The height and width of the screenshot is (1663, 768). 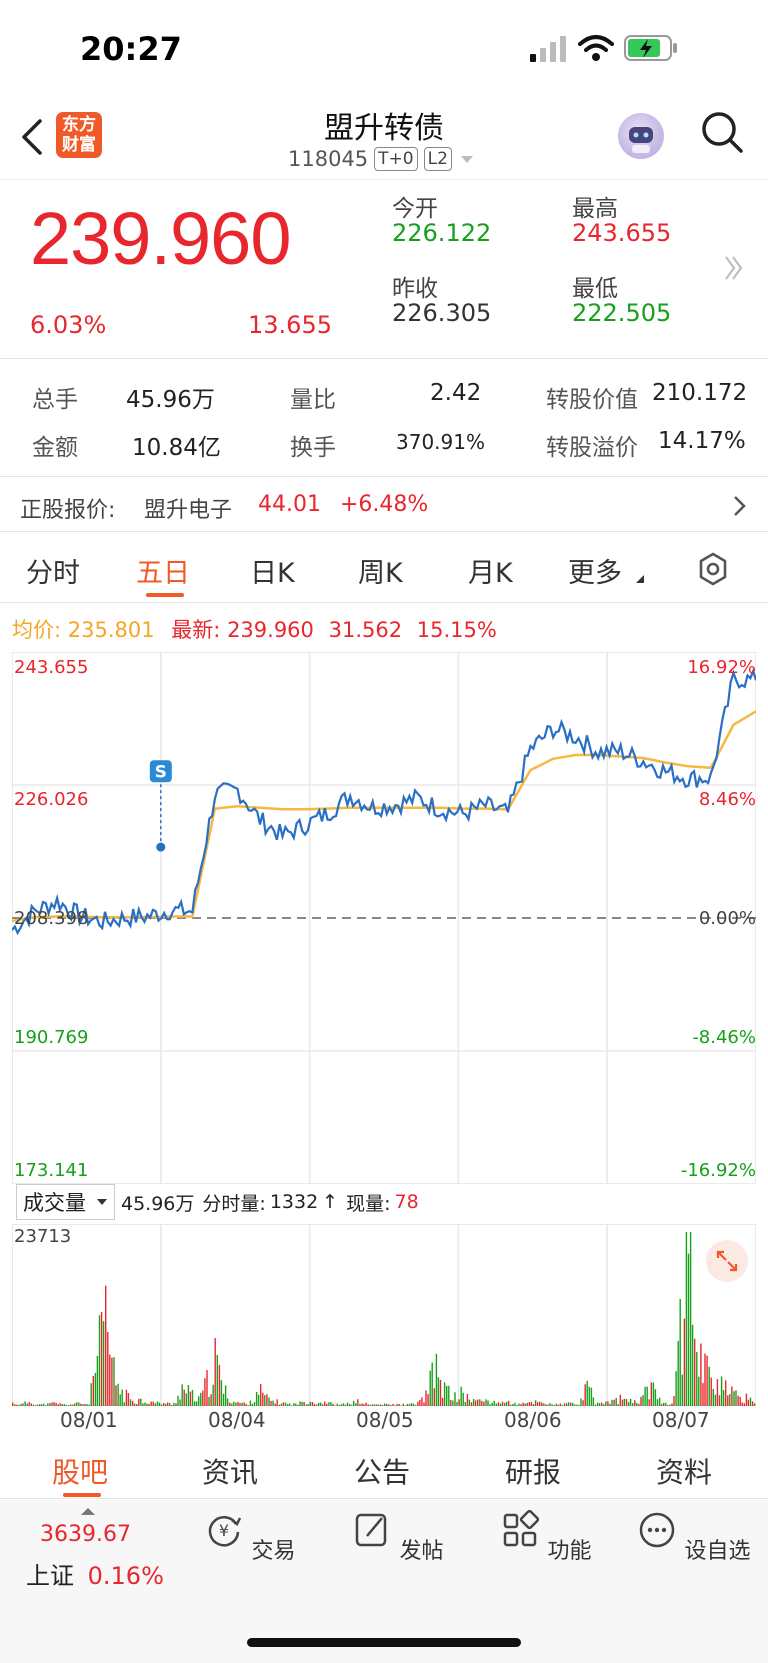 What do you see at coordinates (79, 135) in the screenshot?
I see `app-logo: 东方 财富` at bounding box center [79, 135].